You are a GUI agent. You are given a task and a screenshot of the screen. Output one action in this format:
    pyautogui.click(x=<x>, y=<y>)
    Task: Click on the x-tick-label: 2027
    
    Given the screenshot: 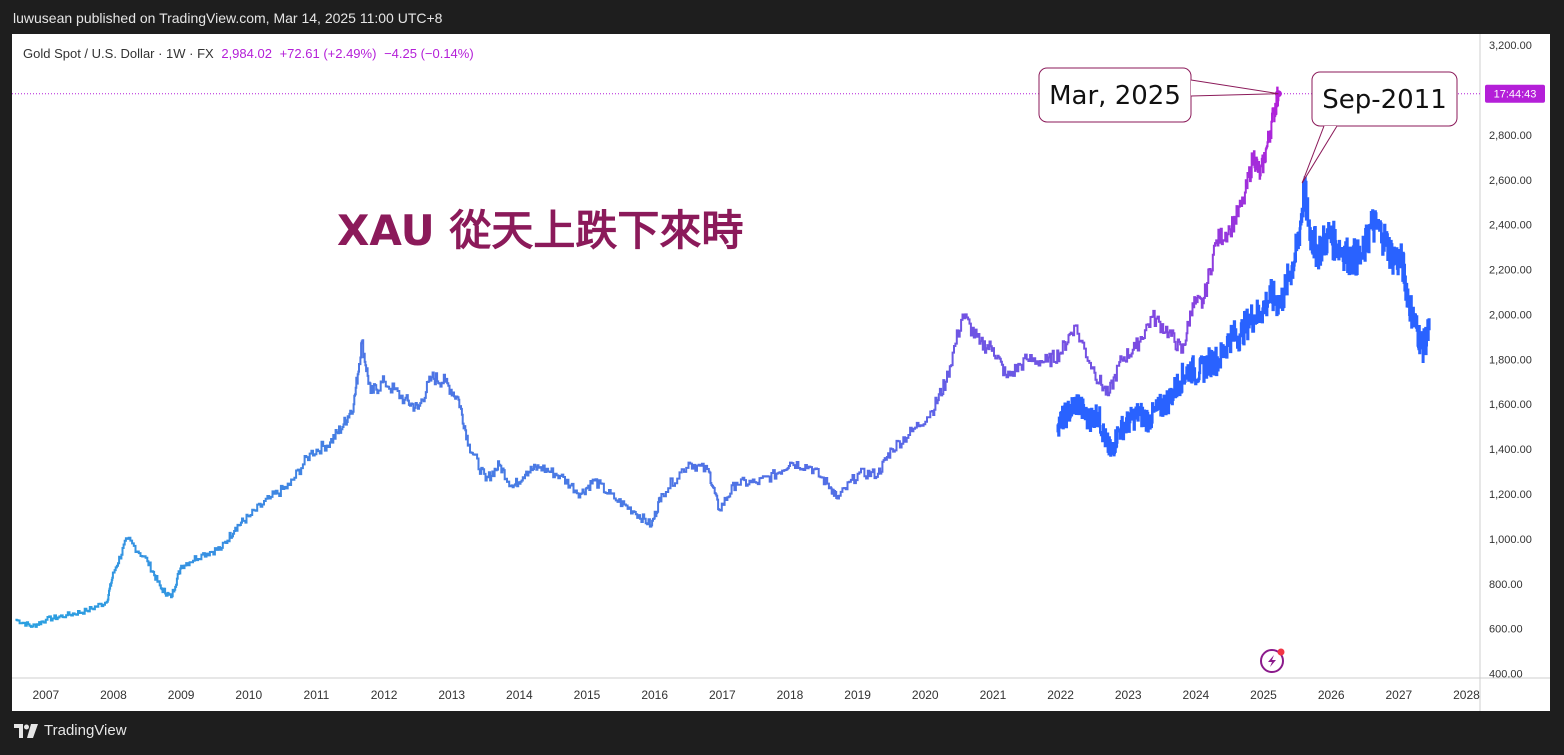 What is the action you would take?
    pyautogui.click(x=1398, y=695)
    